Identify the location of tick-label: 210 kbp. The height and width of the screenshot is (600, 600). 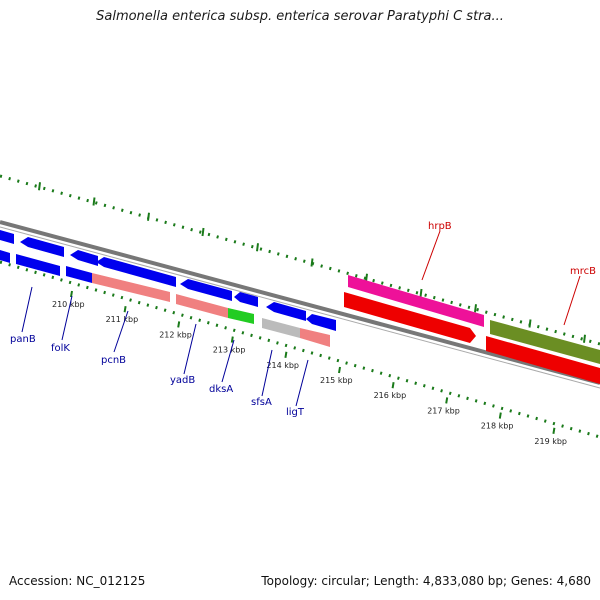
(68, 304).